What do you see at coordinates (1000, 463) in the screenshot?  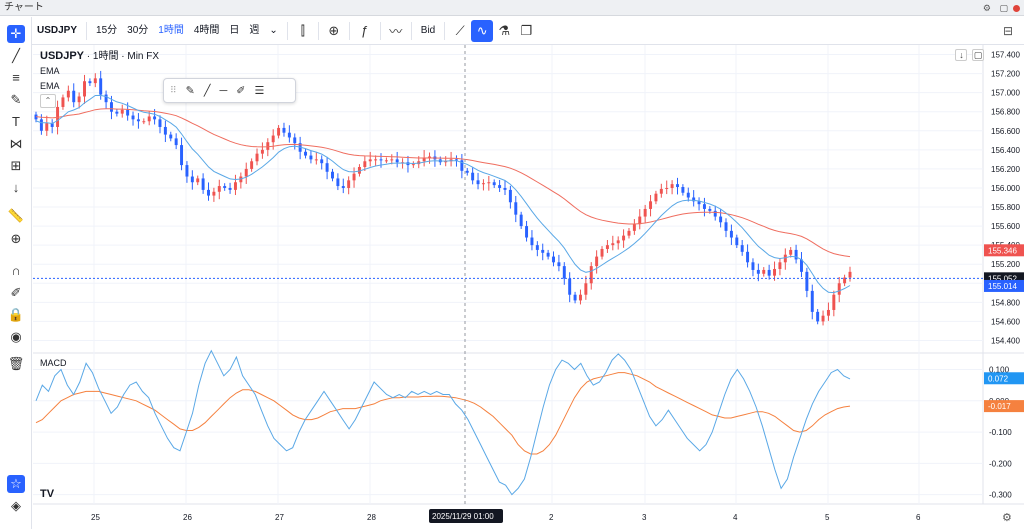 I see `macd-tick-label: -0.200` at bounding box center [1000, 463].